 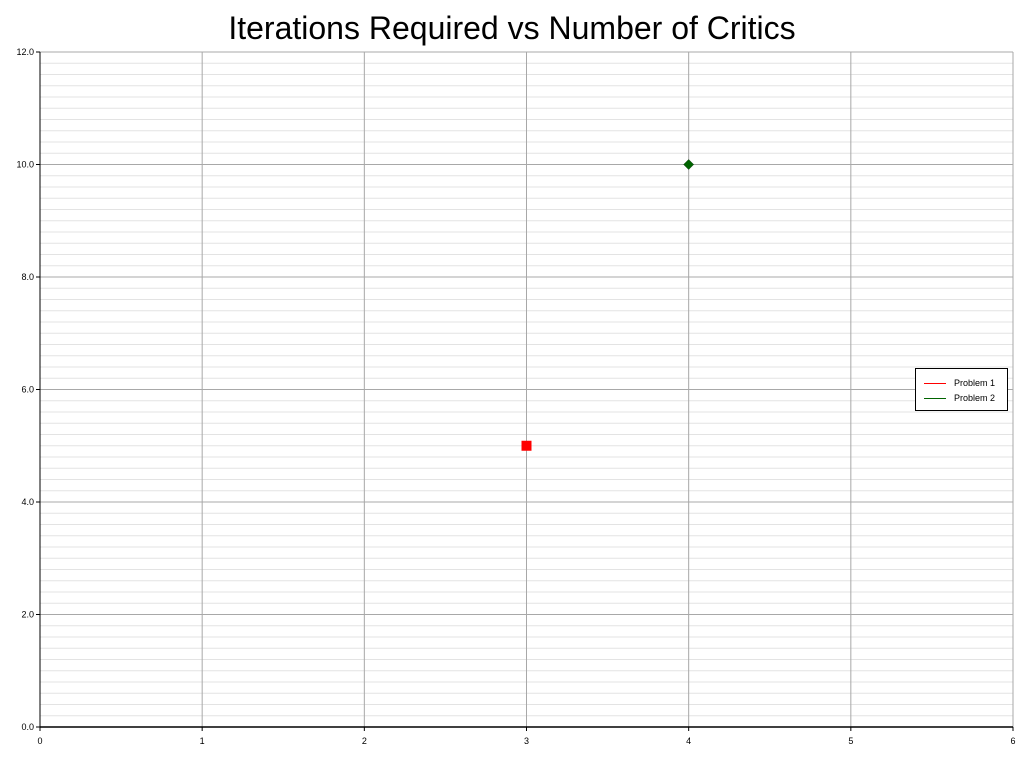 What do you see at coordinates (202, 741) in the screenshot?
I see `x-tick-label: 1` at bounding box center [202, 741].